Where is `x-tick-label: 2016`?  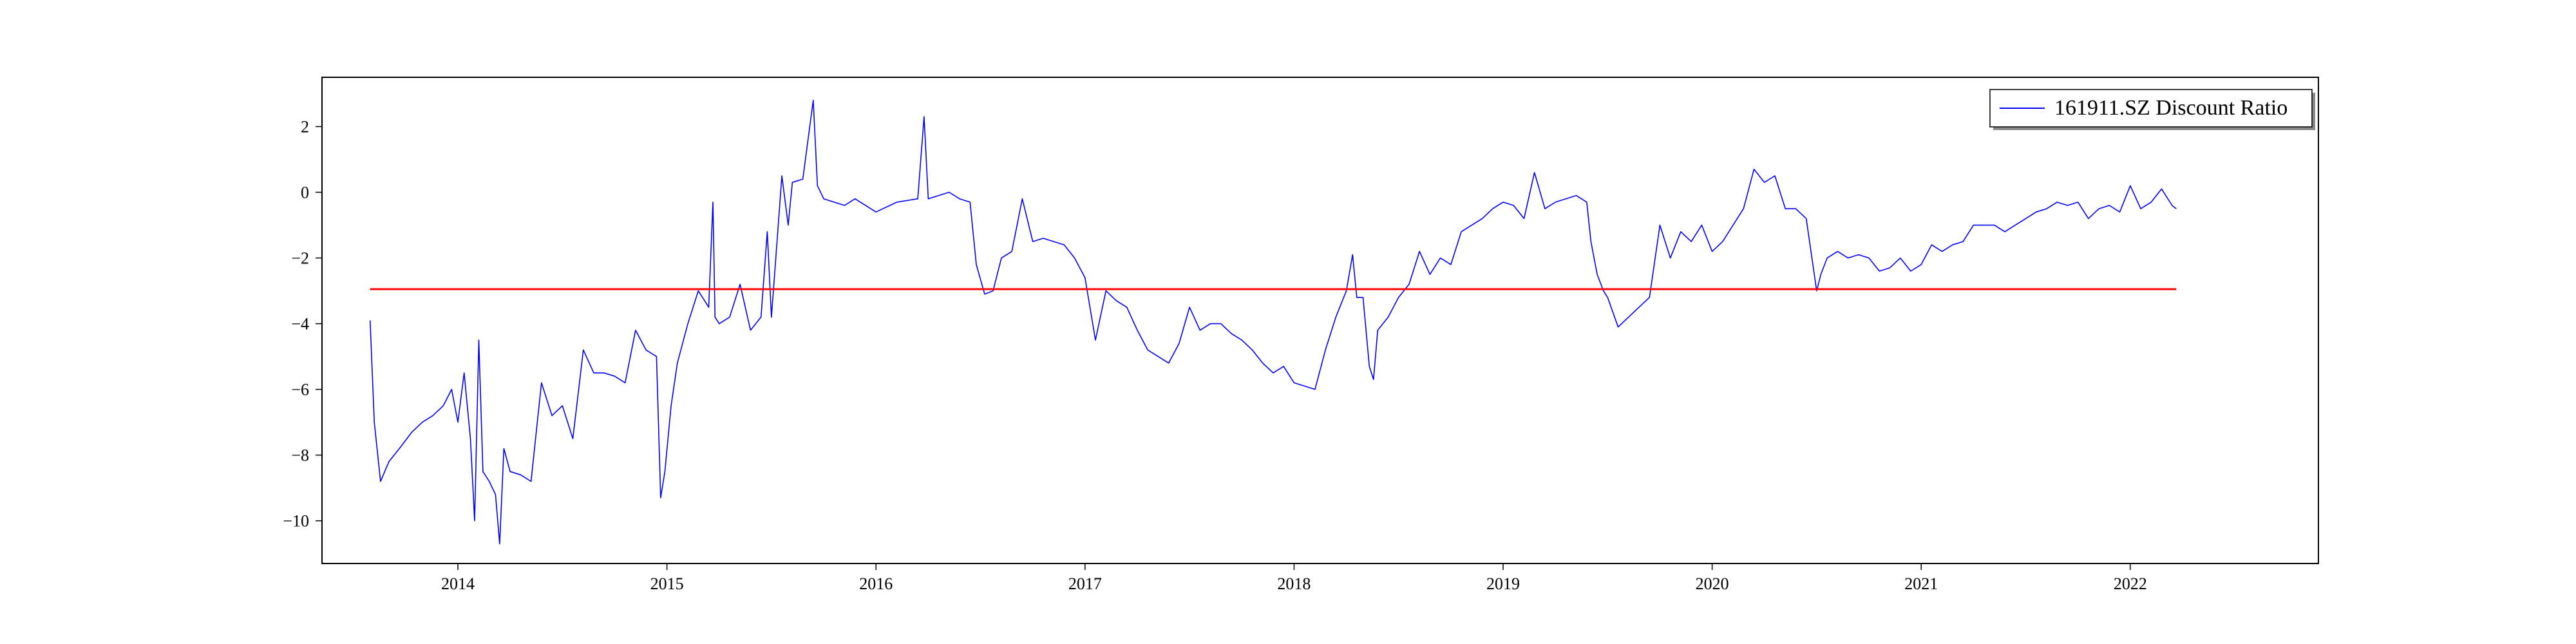
x-tick-label: 2016 is located at coordinates (876, 583).